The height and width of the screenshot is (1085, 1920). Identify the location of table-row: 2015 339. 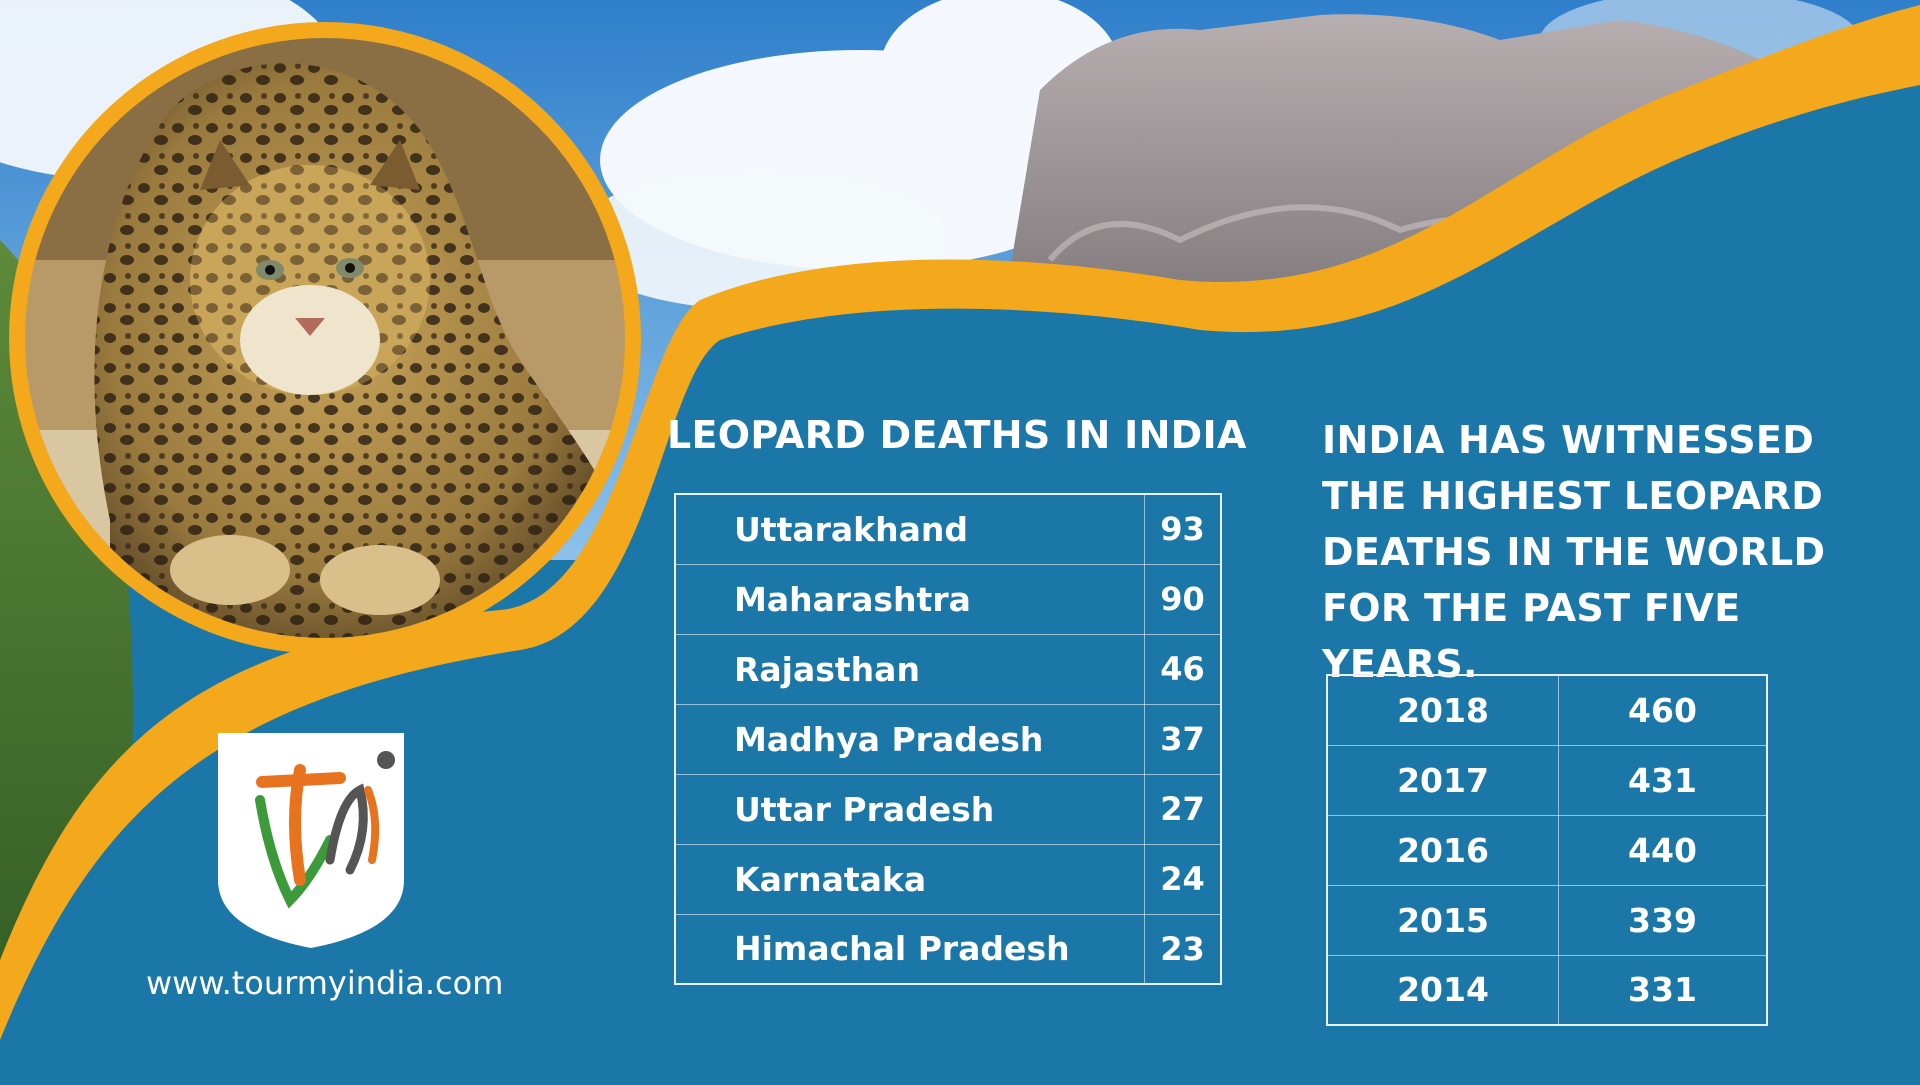
(1547, 920).